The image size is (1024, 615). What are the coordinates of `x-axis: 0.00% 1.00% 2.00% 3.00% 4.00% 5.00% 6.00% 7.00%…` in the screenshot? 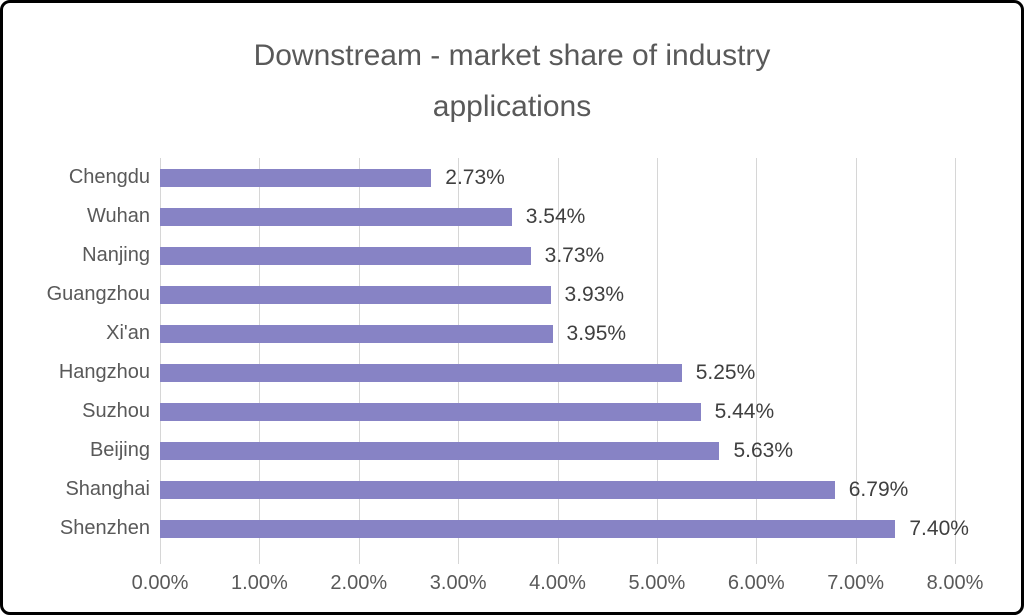 It's located at (558, 585).